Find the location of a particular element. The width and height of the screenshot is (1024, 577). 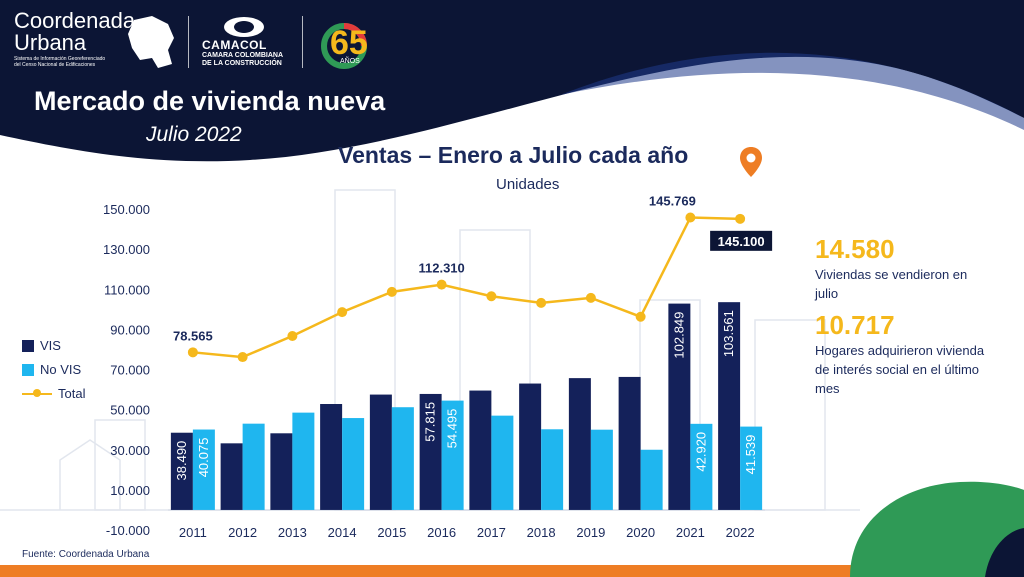

kpi-text-vis-households-3: mes is located at coordinates (827, 388).